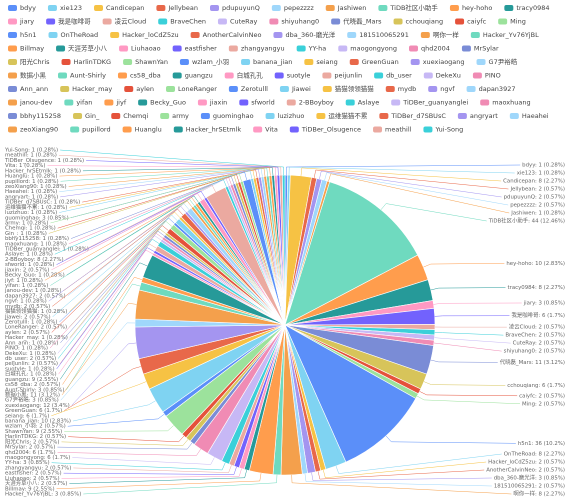 The width and height of the screenshot is (570, 503). What do you see at coordinates (120, 103) in the screenshot?
I see `legend-label: jiyf` at bounding box center [120, 103].